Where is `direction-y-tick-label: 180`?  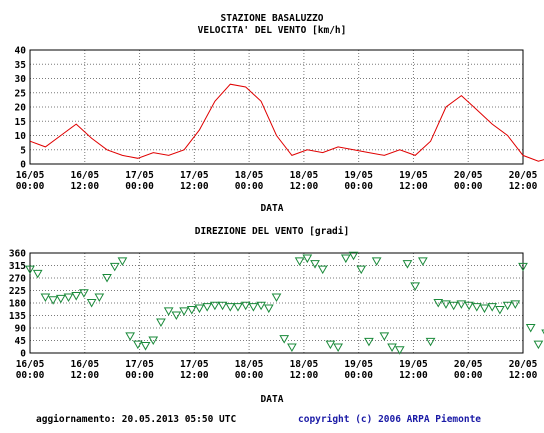 direction-y-tick-label: 180 is located at coordinates (17, 304).